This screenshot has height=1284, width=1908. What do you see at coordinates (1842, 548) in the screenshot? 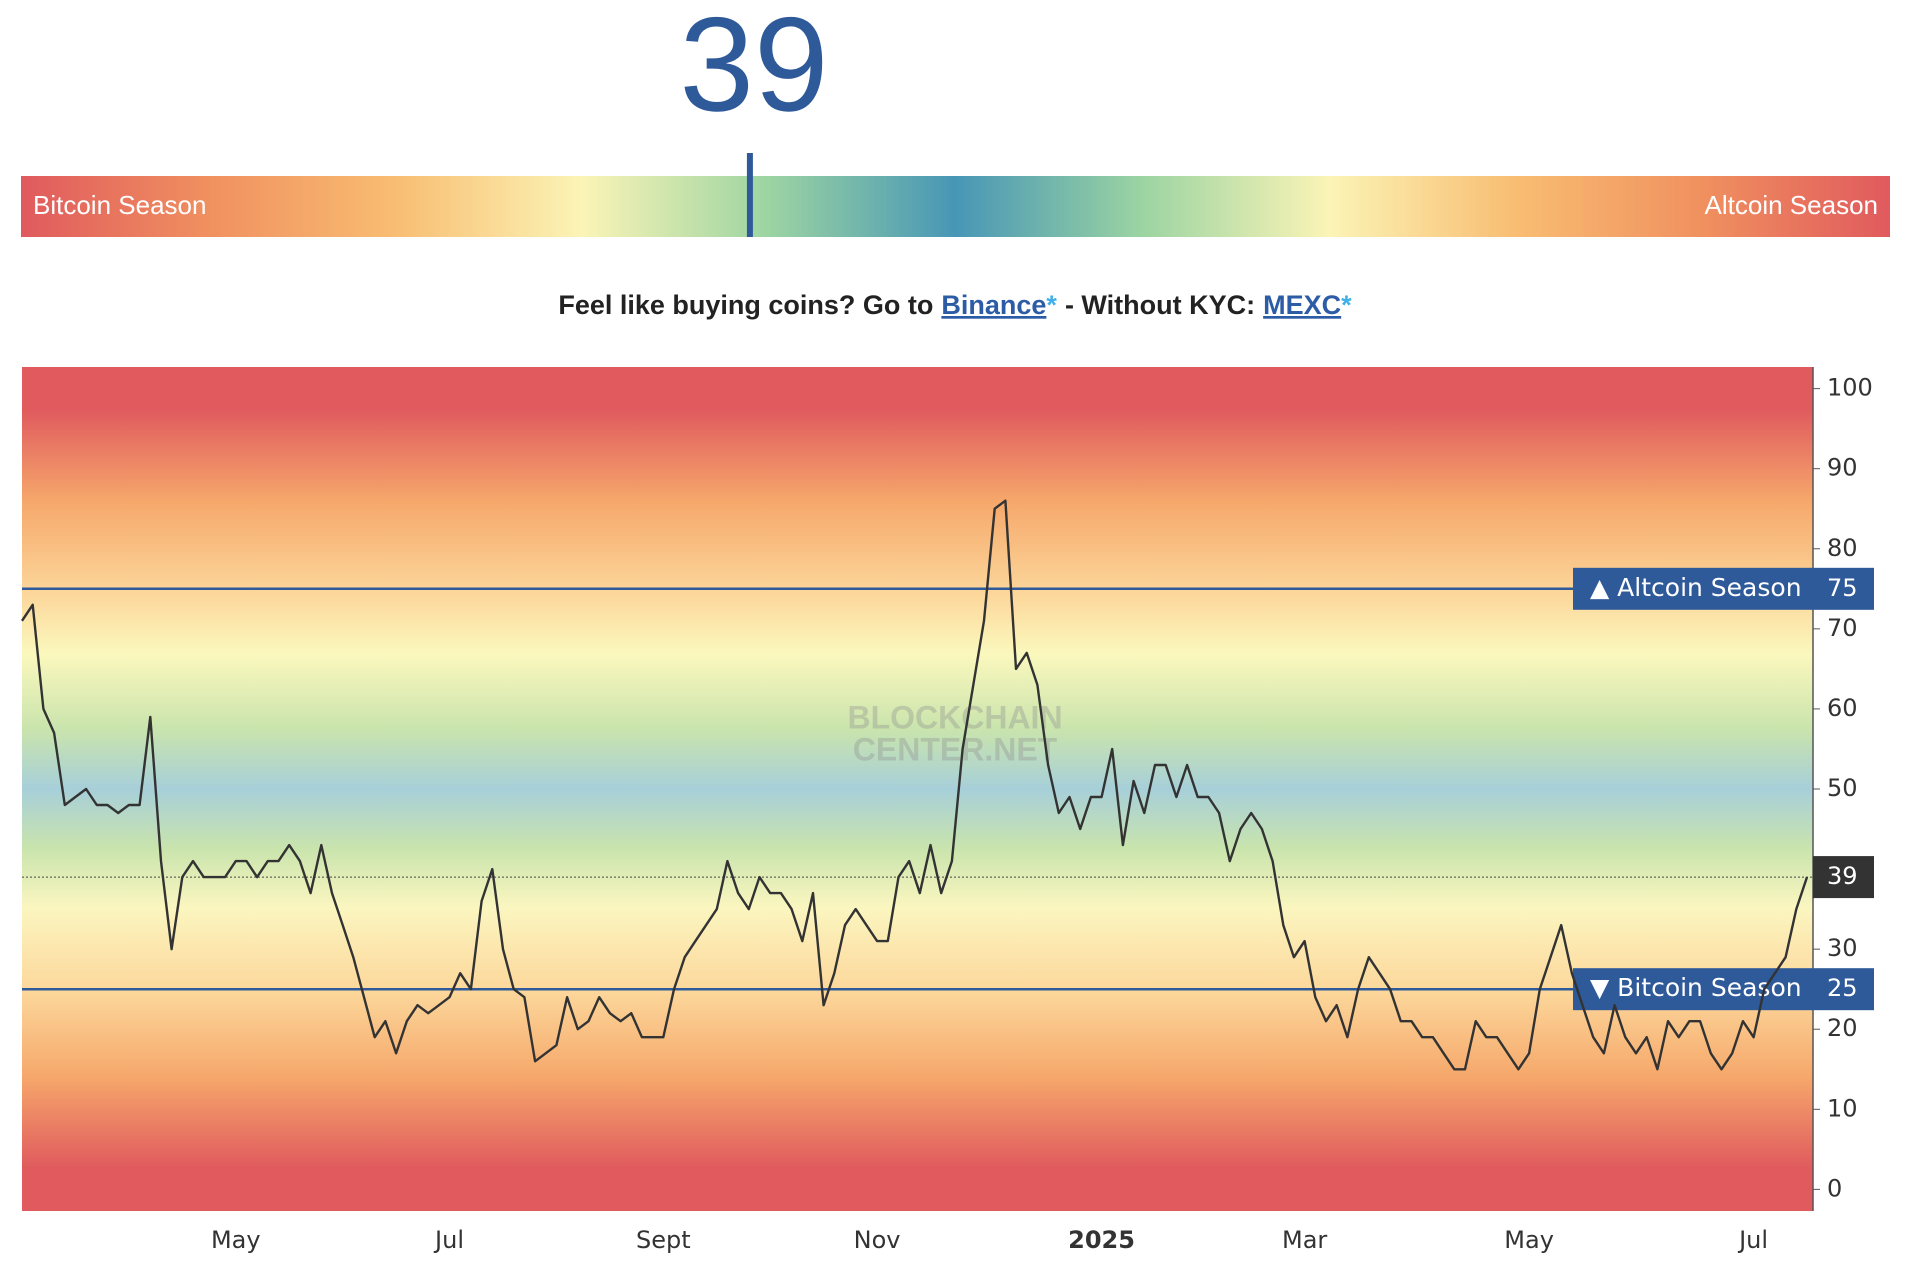
I see `y-tick-label: 80` at bounding box center [1842, 548].